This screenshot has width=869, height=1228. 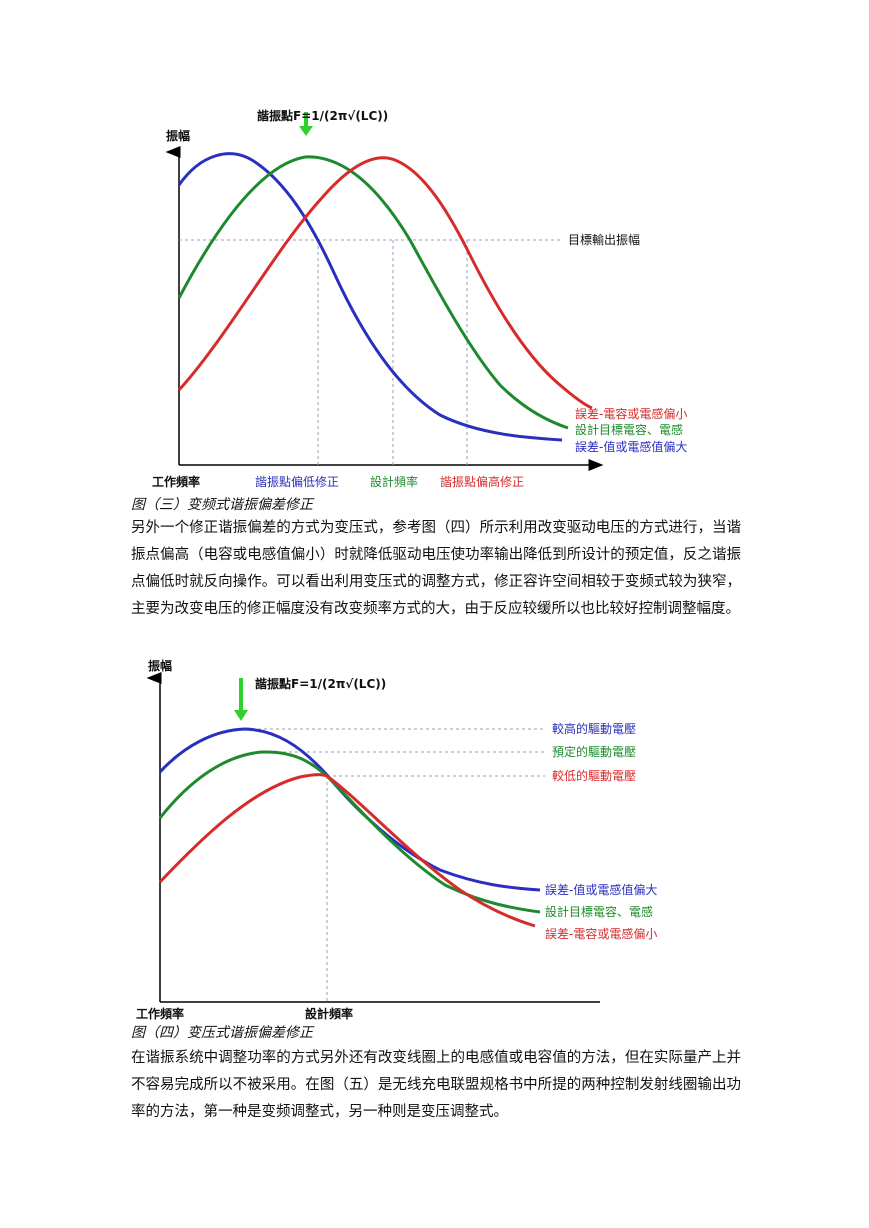 What do you see at coordinates (604, 239) in the screenshot?
I see `target-amplitude-label: 目標輸出振幅` at bounding box center [604, 239].